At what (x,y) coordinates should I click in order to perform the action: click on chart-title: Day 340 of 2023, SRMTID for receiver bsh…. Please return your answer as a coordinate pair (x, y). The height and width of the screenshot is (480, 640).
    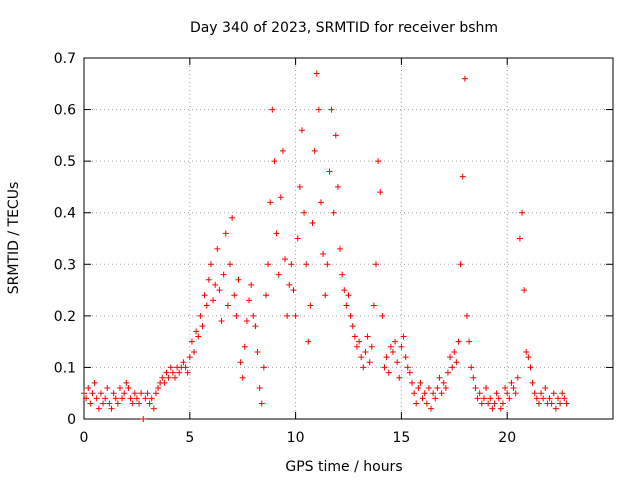
    Looking at the image, I should click on (344, 28).